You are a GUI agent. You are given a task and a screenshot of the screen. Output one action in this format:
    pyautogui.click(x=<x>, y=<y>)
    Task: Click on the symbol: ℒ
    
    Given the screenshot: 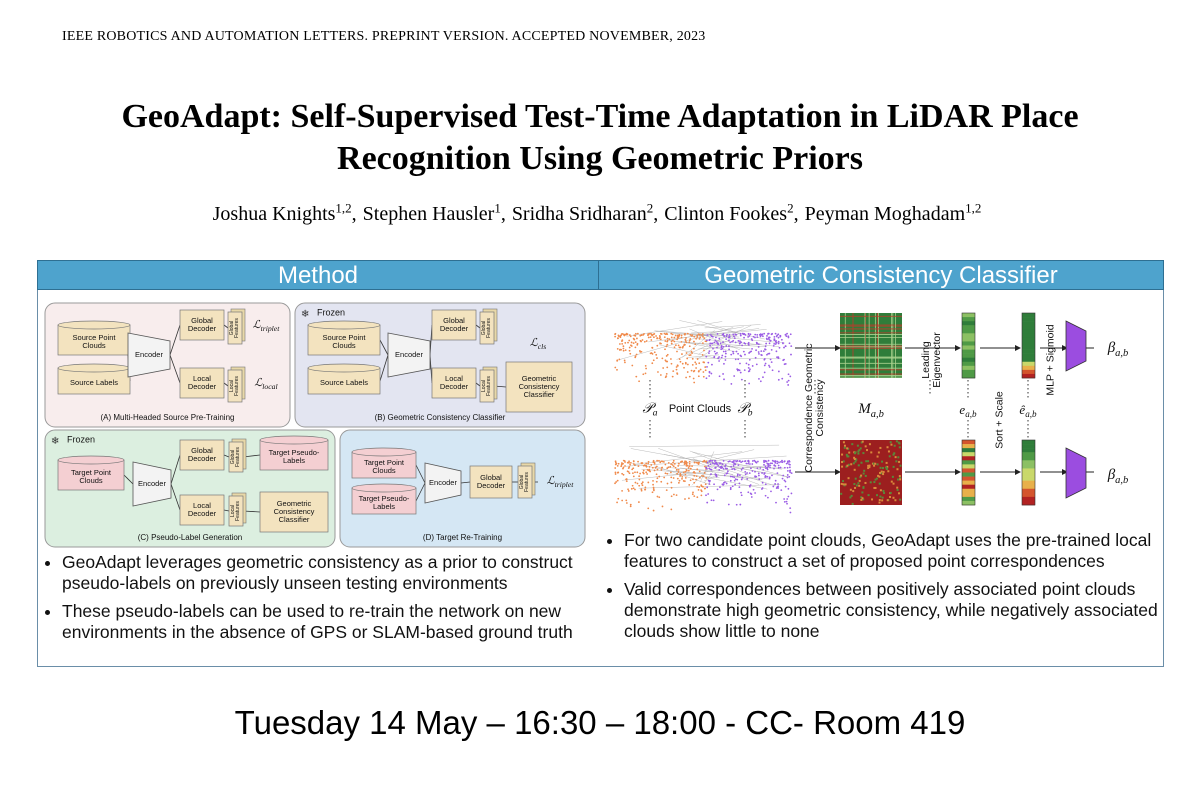 What is the action you would take?
    pyautogui.click(x=256, y=325)
    